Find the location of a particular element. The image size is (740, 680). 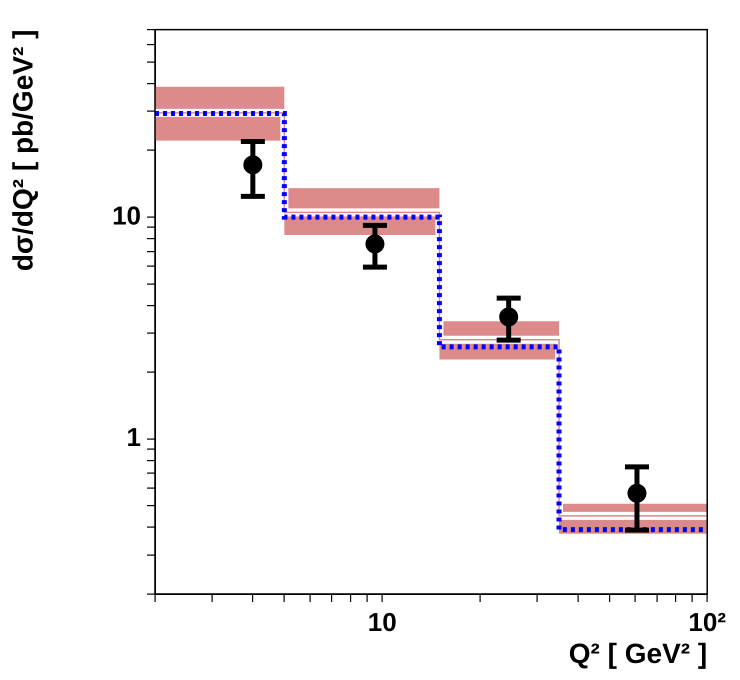

x-axis-title: Q² [ GeV² ] is located at coordinates (638, 653).